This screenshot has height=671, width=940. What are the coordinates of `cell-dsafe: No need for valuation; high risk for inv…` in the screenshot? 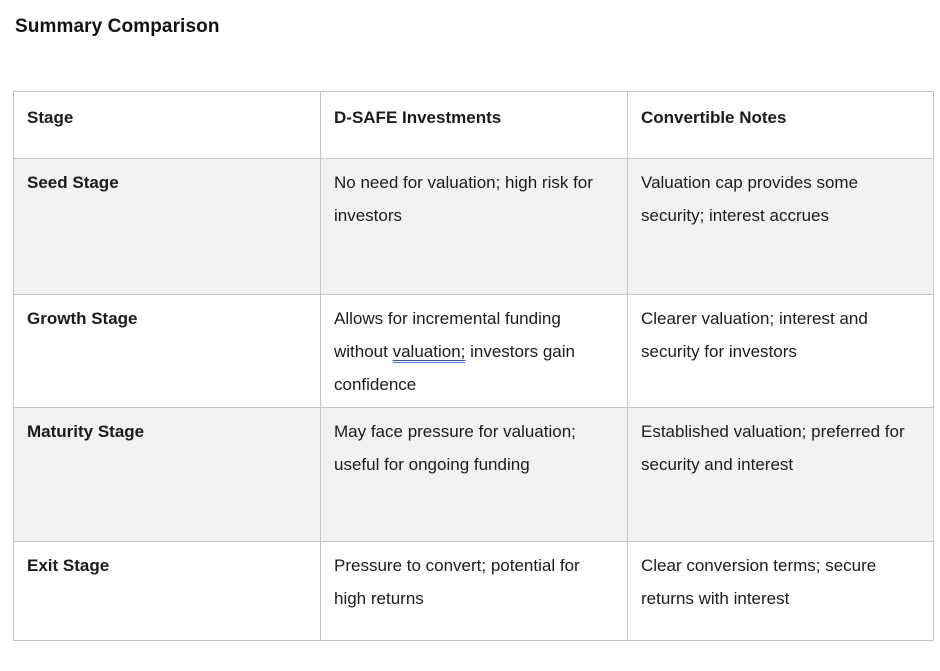 It's located at (474, 226).